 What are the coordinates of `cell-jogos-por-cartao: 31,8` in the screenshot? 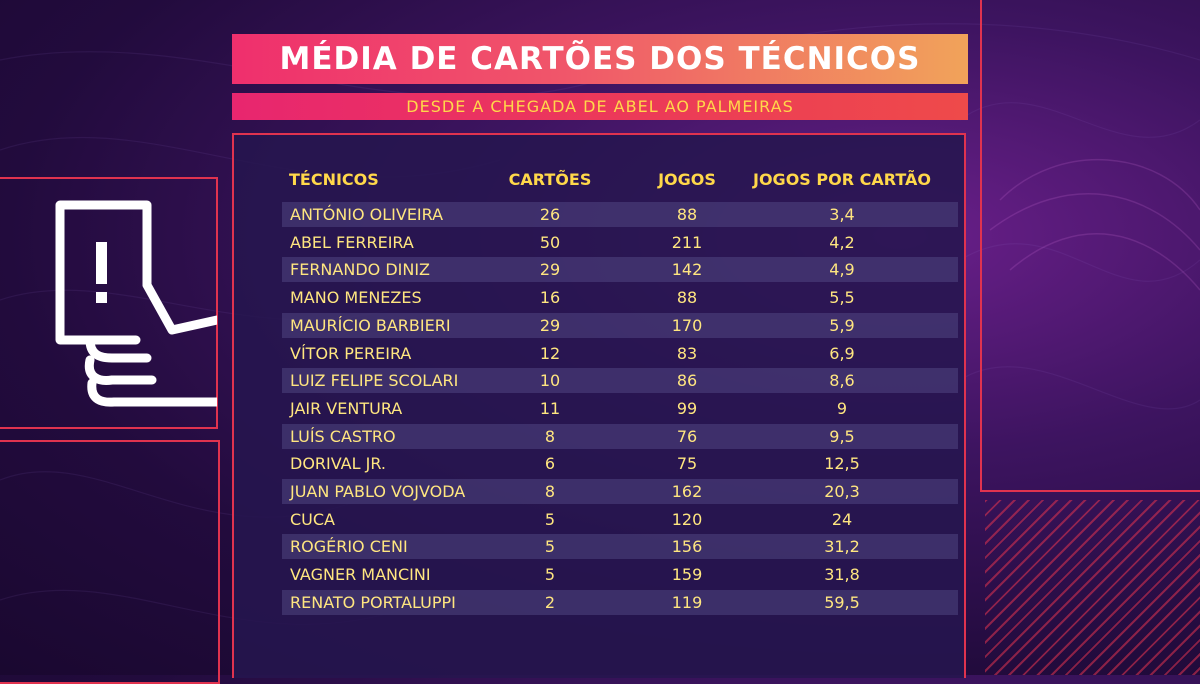 It's located at (842, 575).